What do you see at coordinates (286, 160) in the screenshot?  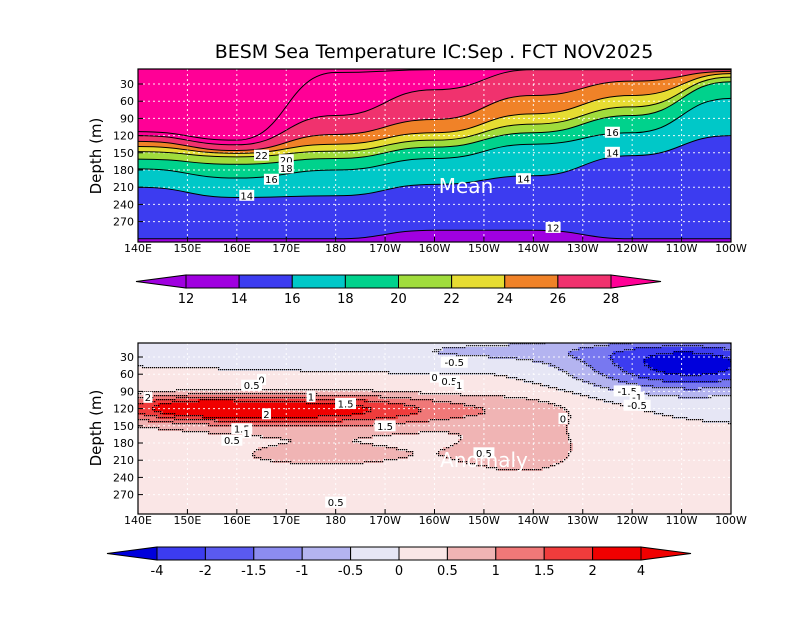 I see `contour-label-bg` at bounding box center [286, 160].